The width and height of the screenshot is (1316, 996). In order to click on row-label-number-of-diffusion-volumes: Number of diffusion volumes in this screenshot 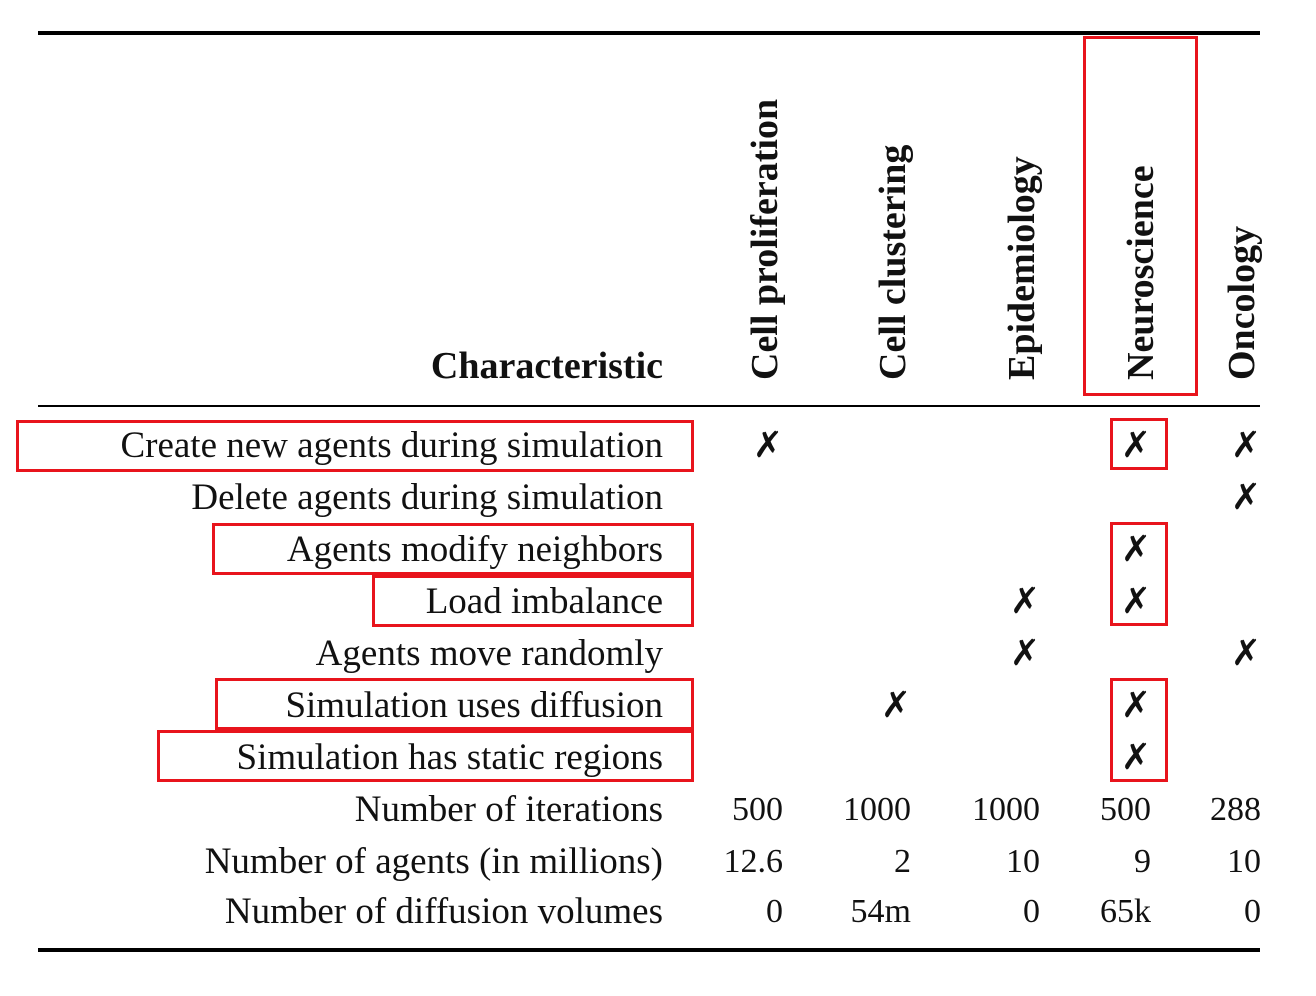, I will do `click(443, 911)`.